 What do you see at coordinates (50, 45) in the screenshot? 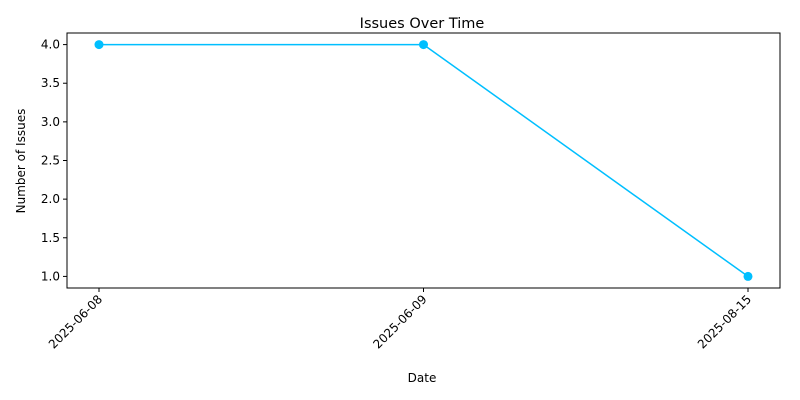
I see `y-tick-label: 4.0` at bounding box center [50, 45].